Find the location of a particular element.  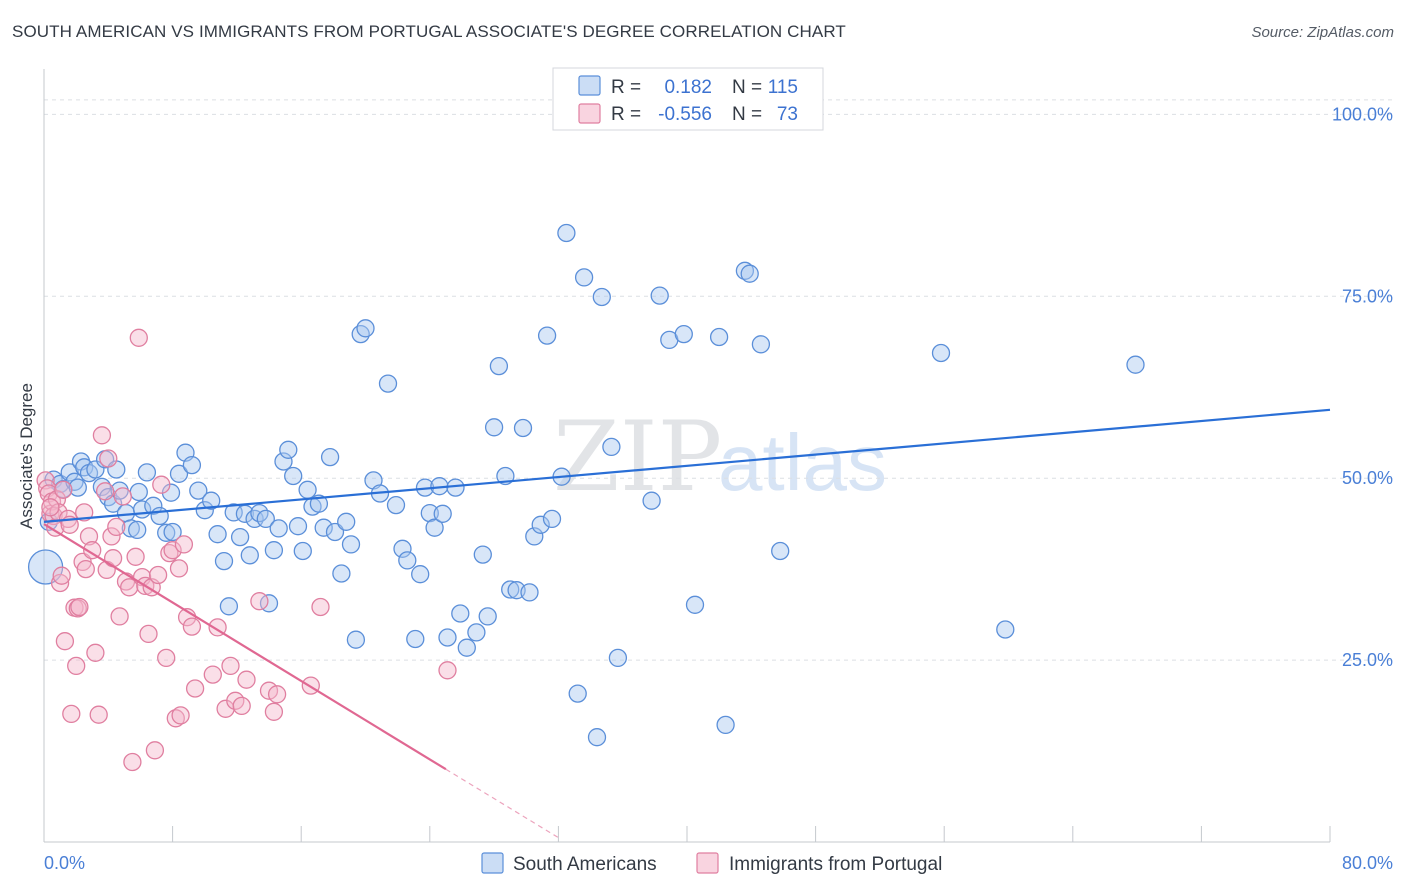

x-tick-label-max: 80.0% is located at coordinates (1367, 863).